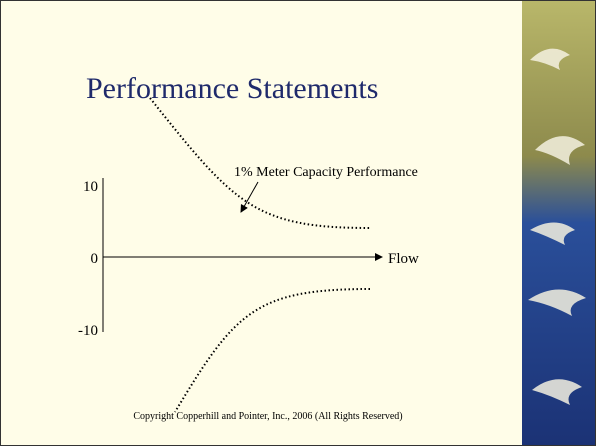 The image size is (596, 446). What do you see at coordinates (260, 163) in the screenshot?
I see `upper-curve` at bounding box center [260, 163].